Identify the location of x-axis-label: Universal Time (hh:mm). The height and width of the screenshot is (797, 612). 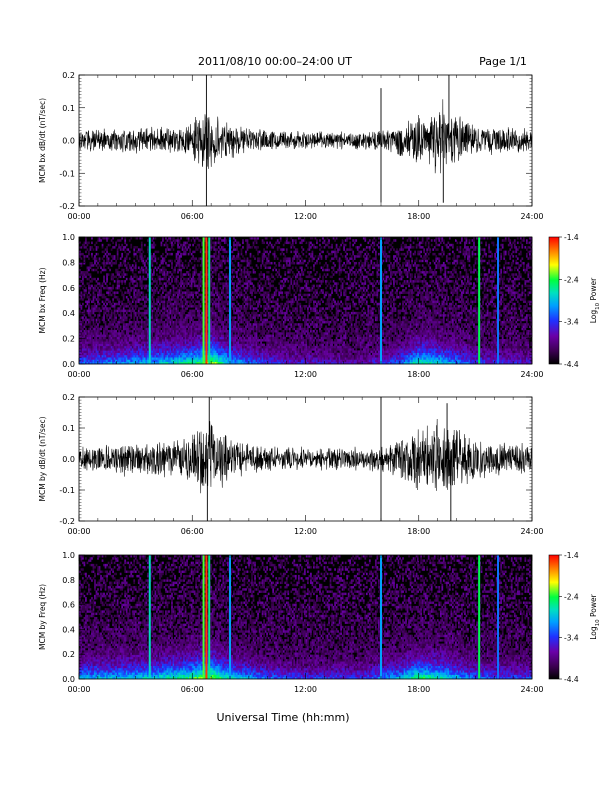
(283, 717).